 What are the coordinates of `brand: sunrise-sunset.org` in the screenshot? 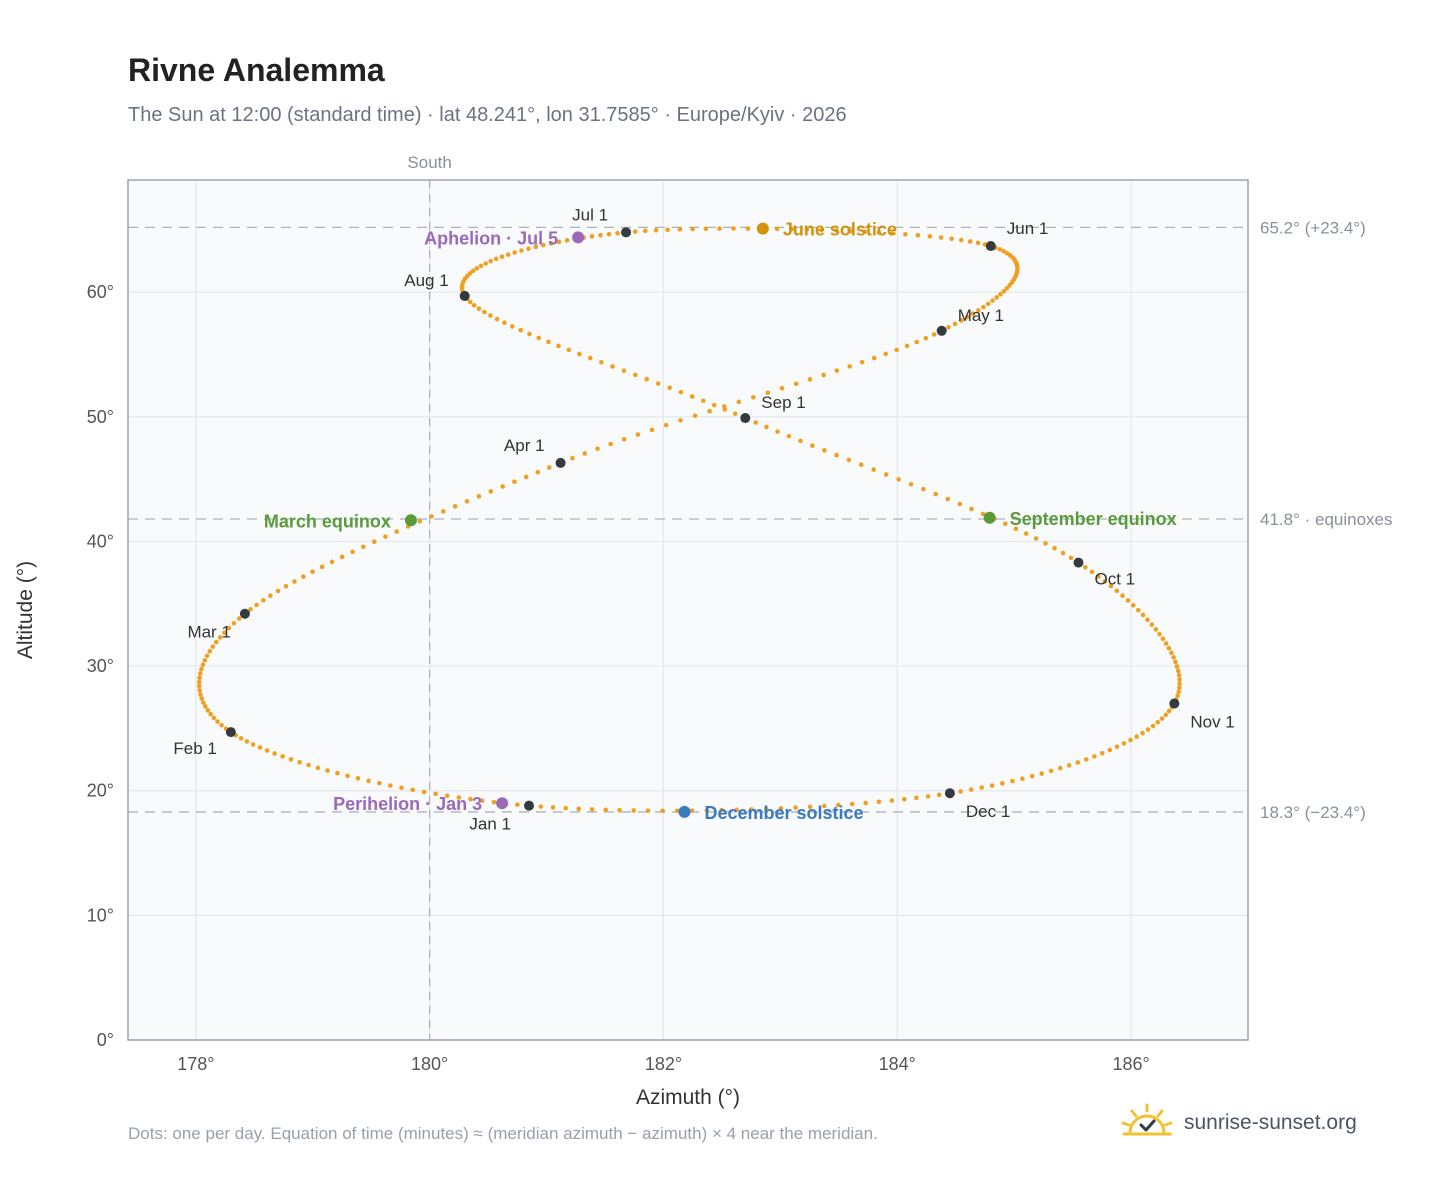 It's located at (1238, 1123).